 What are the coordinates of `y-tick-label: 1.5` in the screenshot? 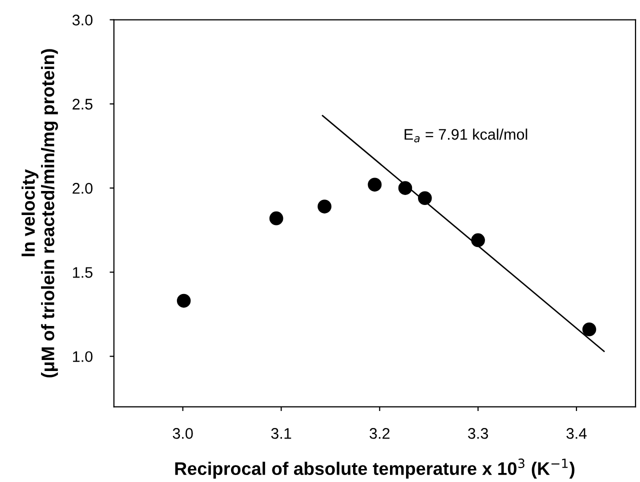 It's located at (82, 272).